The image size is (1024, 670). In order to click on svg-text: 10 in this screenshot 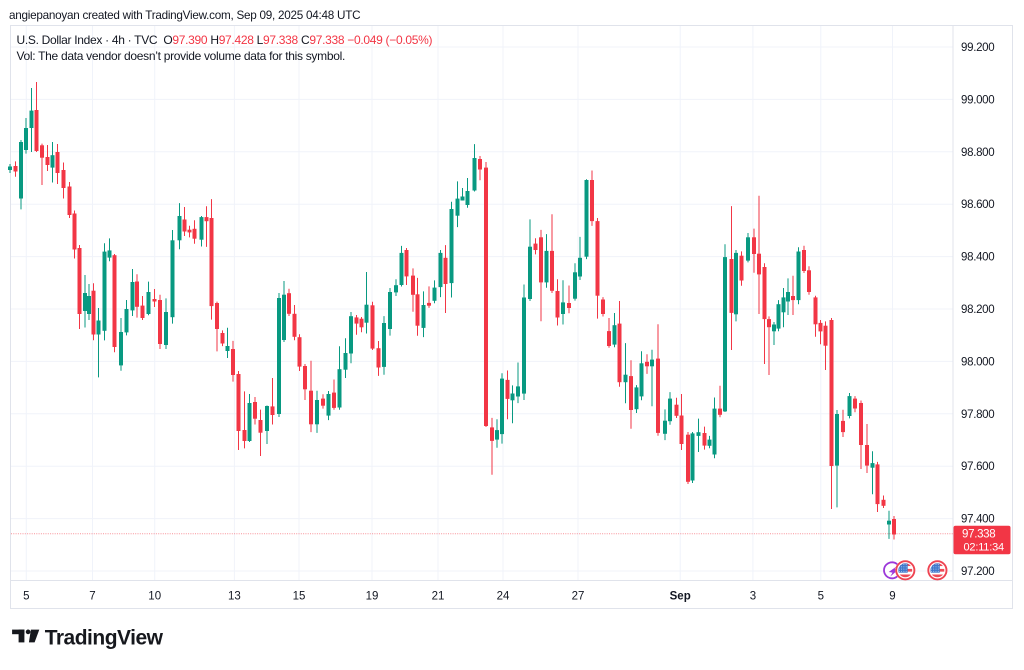, I will do `click(154, 597)`.